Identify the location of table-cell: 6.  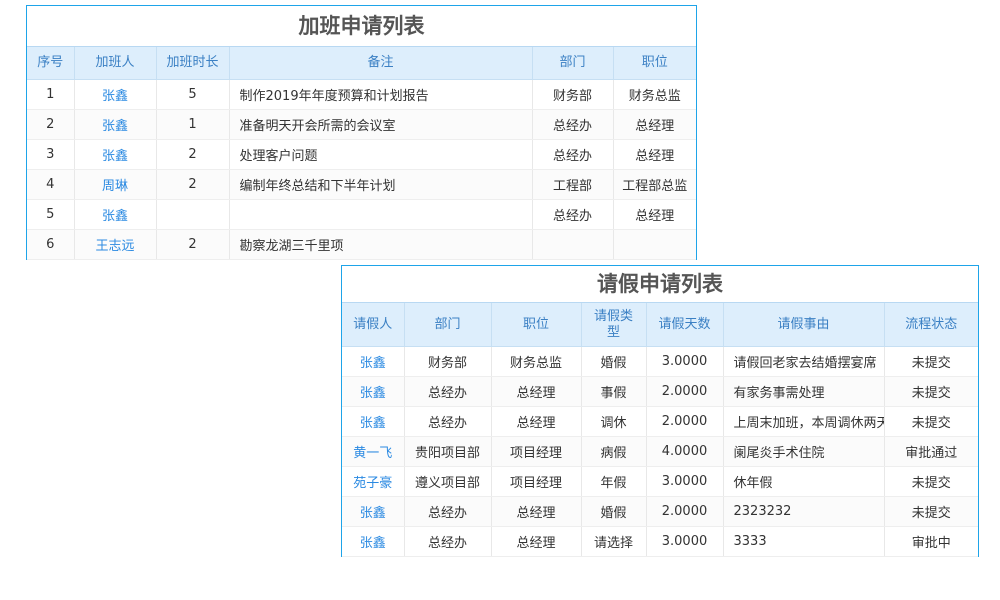
(51, 244).